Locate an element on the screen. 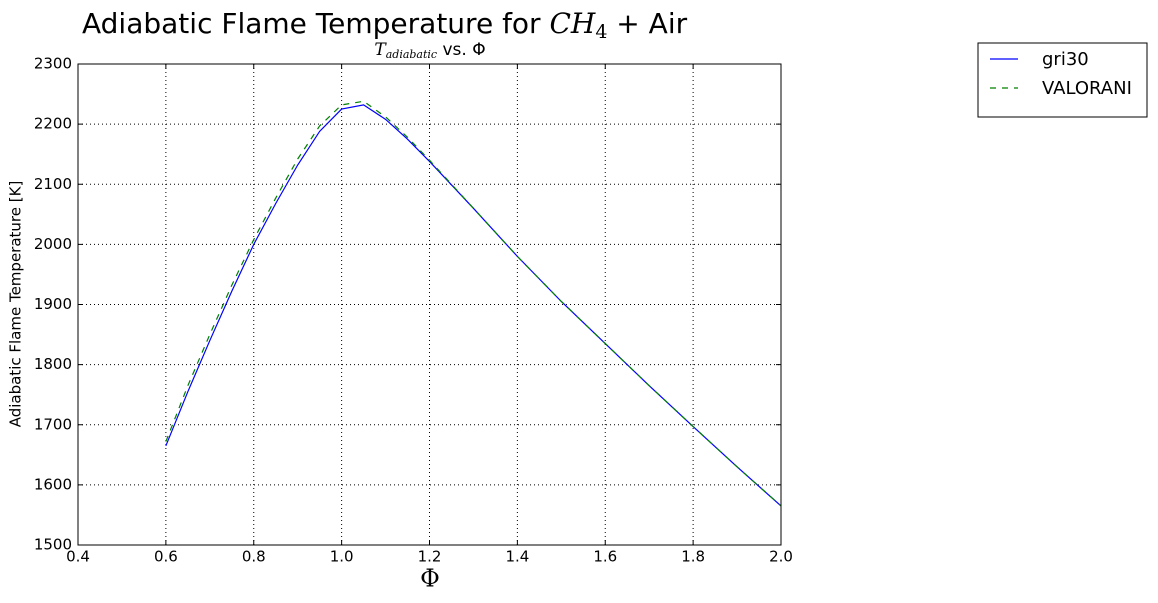 Image resolution: width=1158 pixels, height=603 pixels. y-tick-label: 2300 is located at coordinates (53, 64).